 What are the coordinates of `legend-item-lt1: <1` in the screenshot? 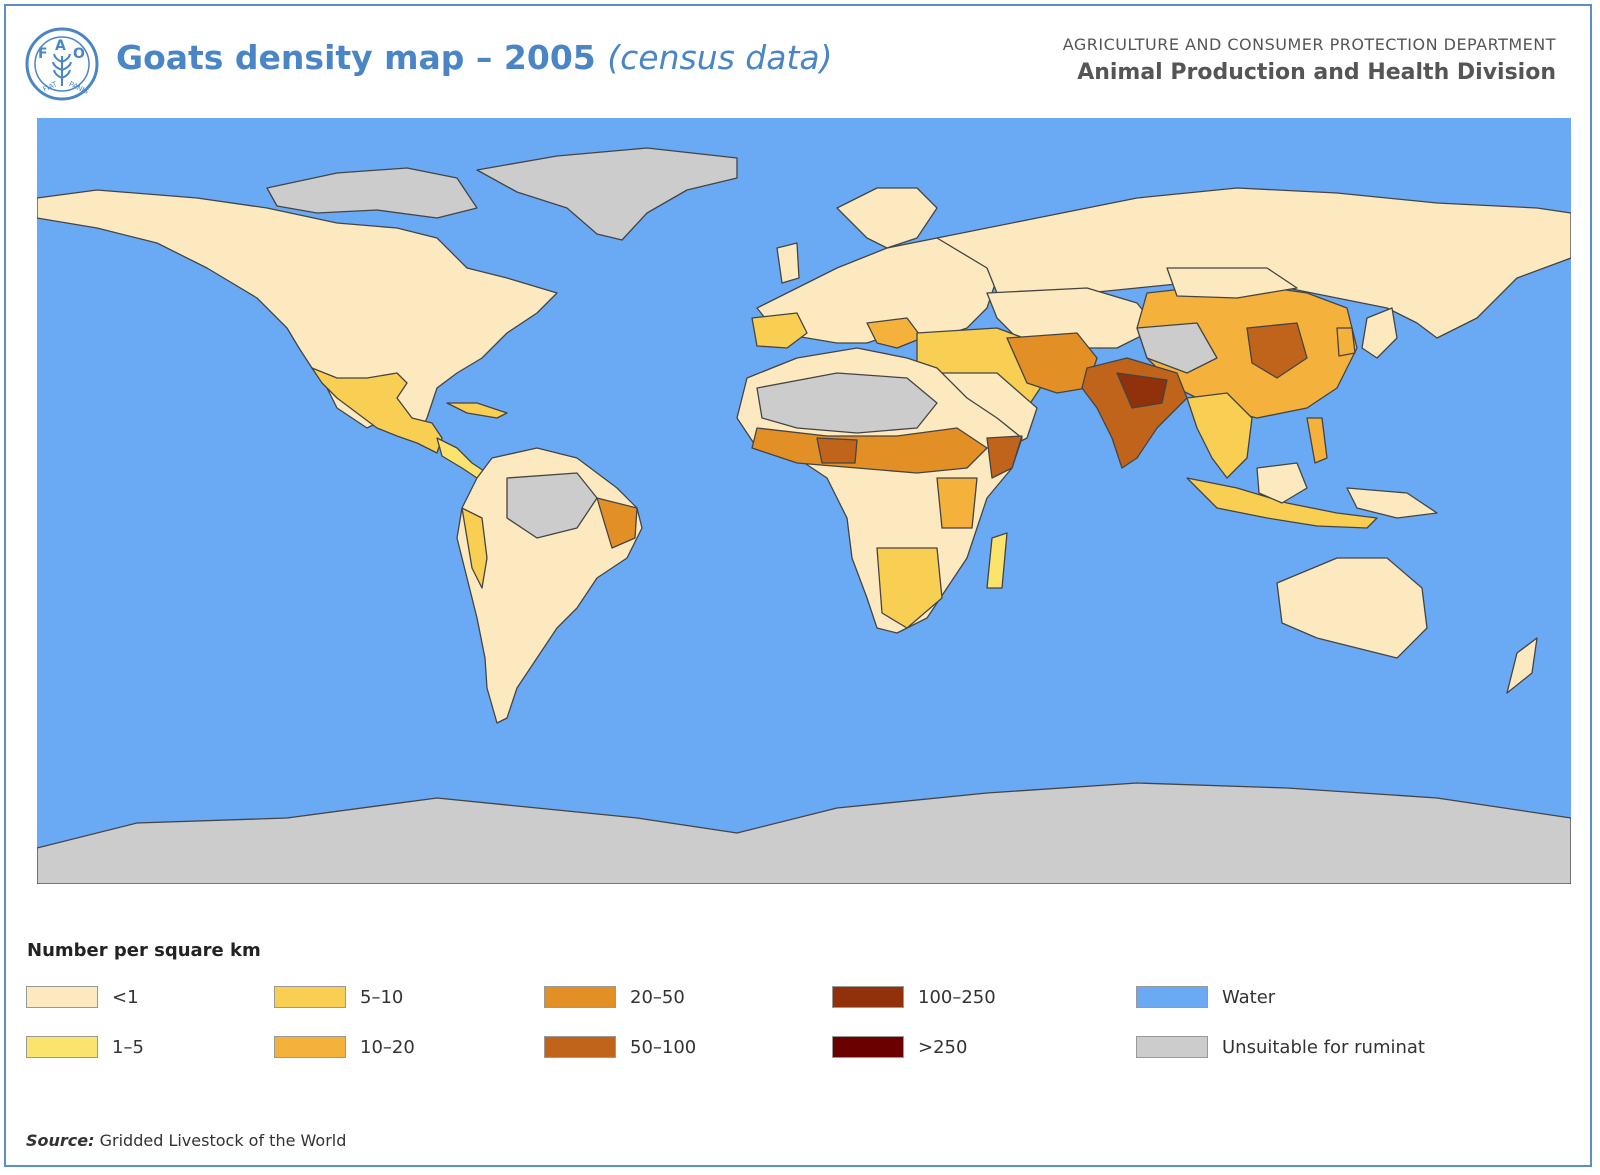 It's located at (82, 997).